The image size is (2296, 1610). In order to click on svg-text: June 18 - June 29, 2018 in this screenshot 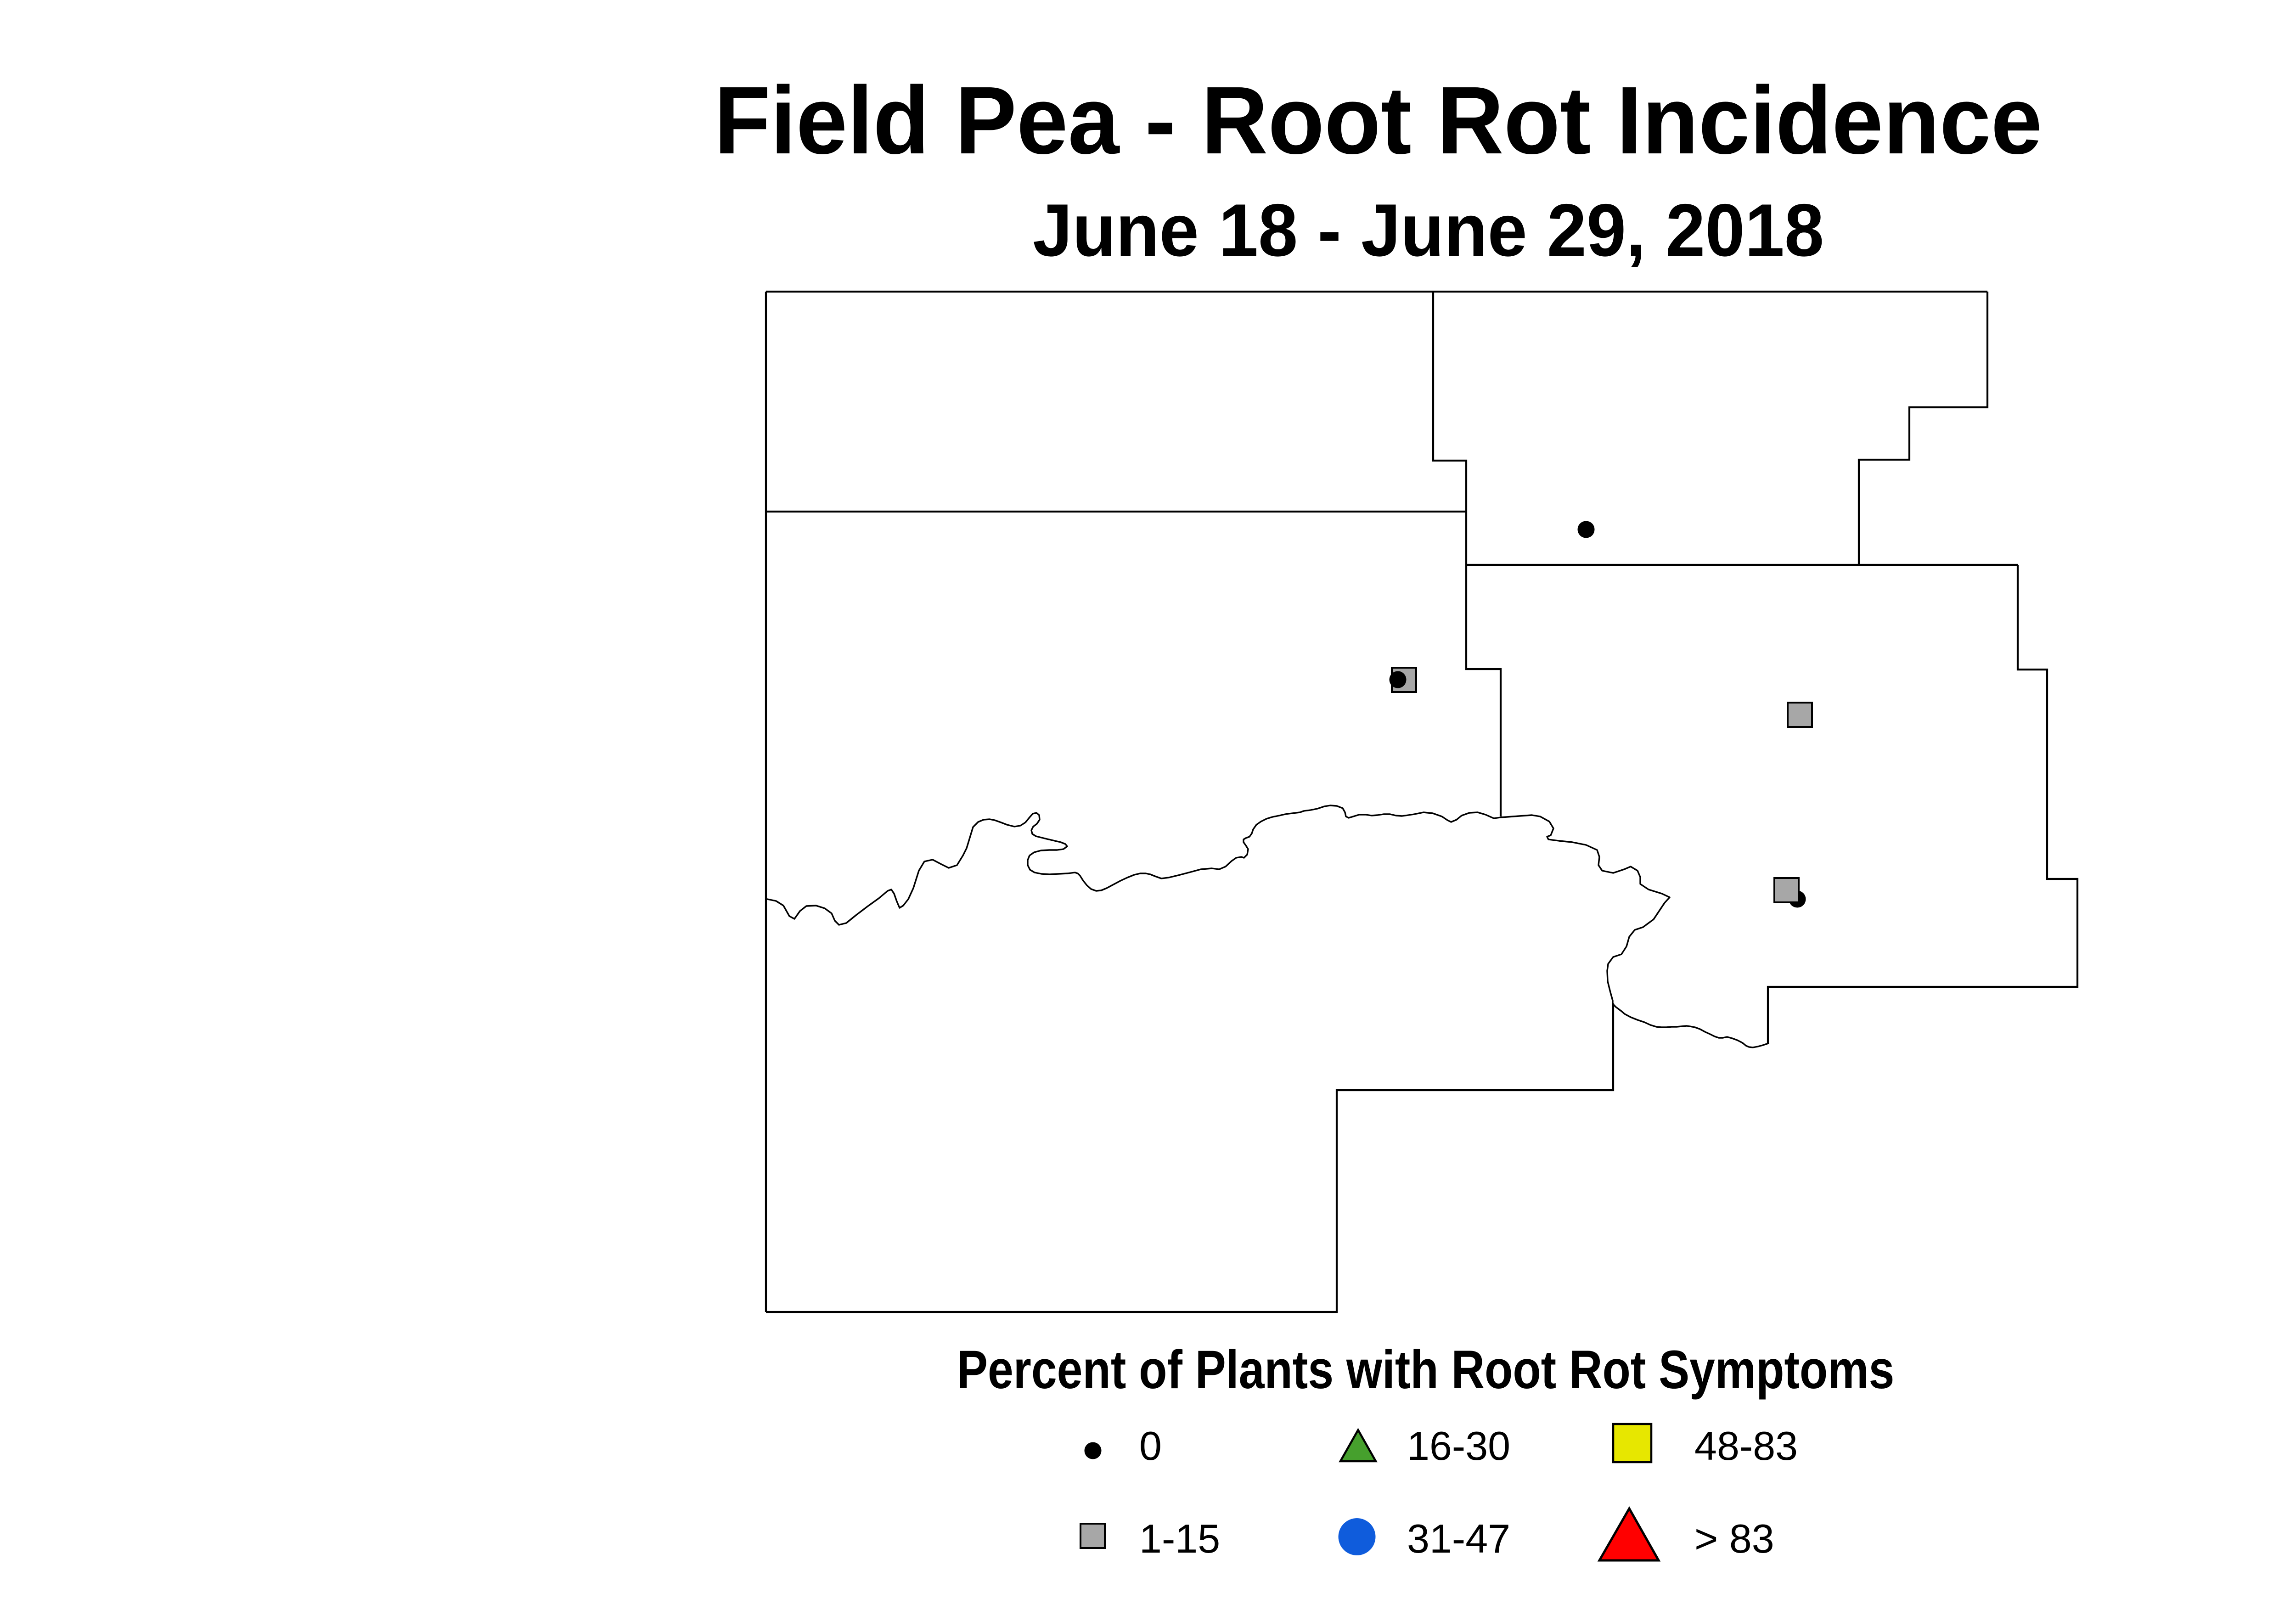, I will do `click(1429, 230)`.